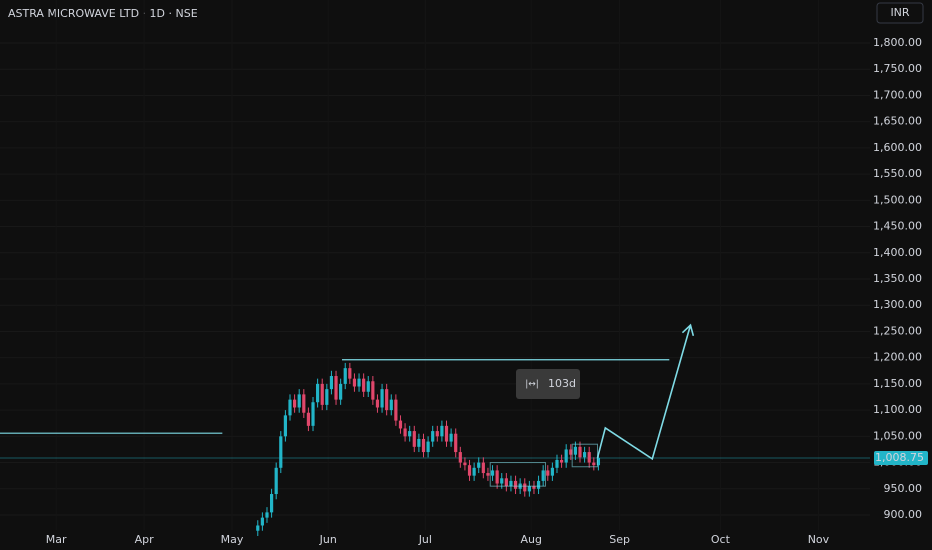 Image resolution: width=932 pixels, height=550 pixels. I want to click on y-tick-label: 1,350.00, so click(897, 278).